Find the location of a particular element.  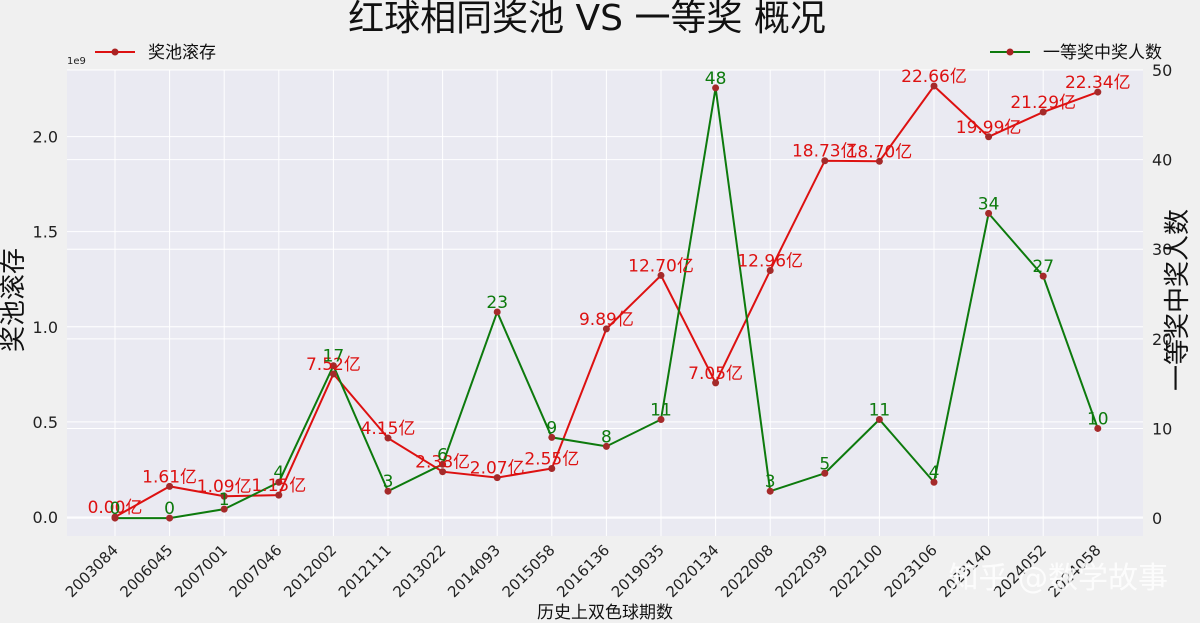

x-tick-label: 2003084 is located at coordinates (92, 571).